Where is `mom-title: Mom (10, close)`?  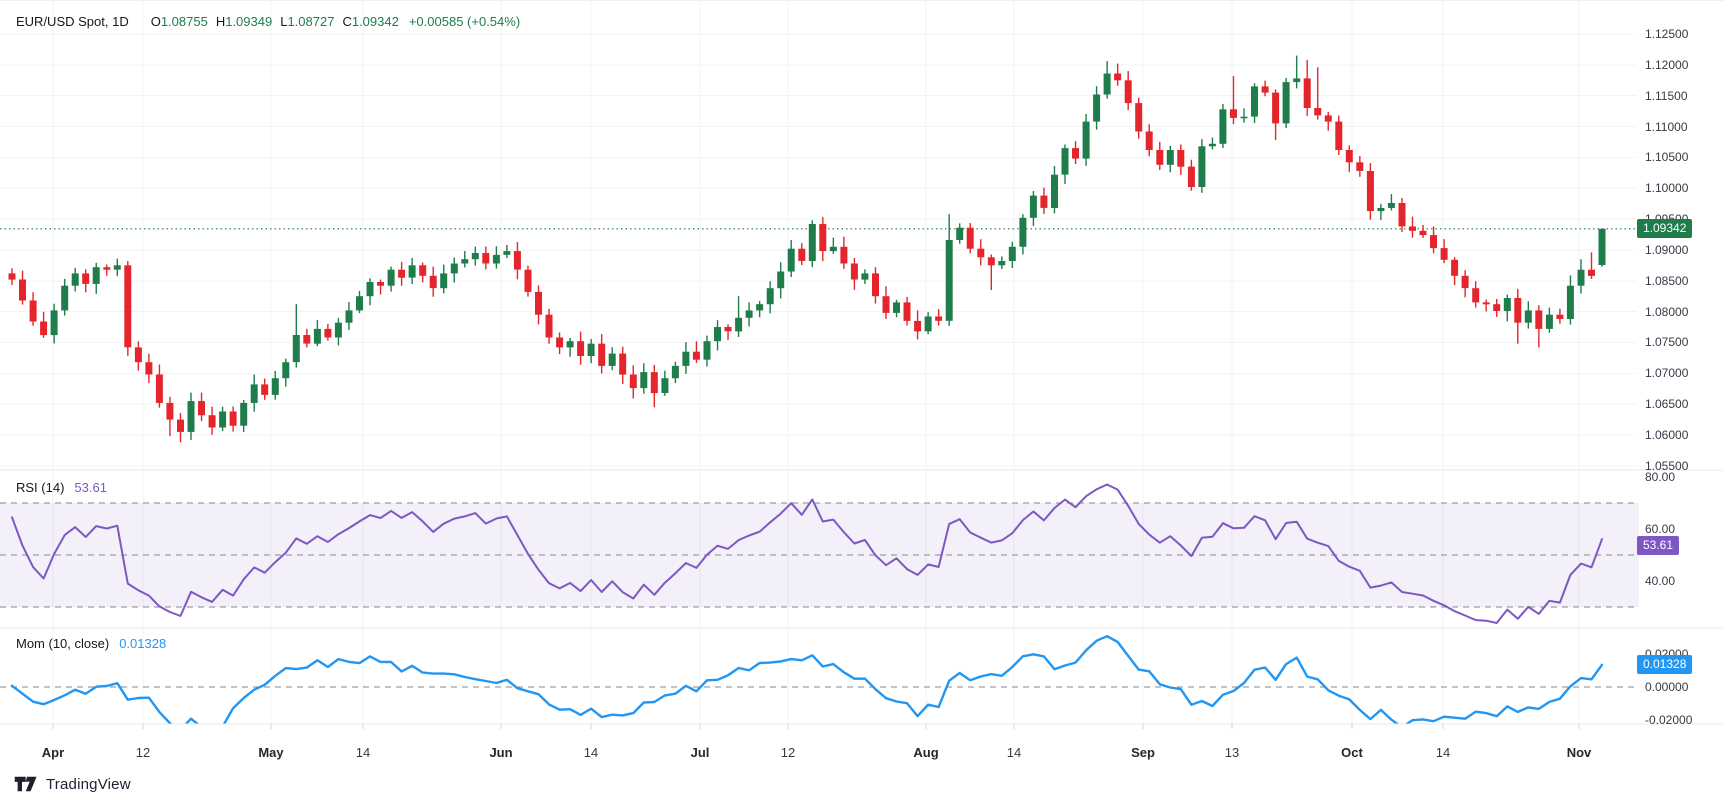
mom-title: Mom (10, close) is located at coordinates (63, 643).